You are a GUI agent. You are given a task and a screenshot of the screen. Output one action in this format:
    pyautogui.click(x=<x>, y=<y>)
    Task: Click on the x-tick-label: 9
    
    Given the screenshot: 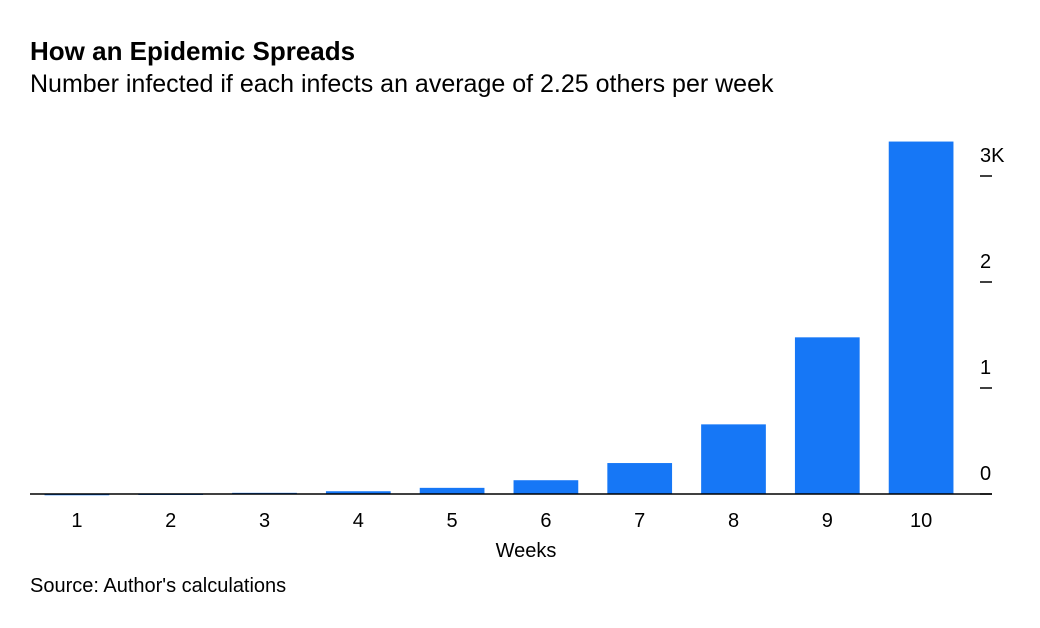 What is the action you would take?
    pyautogui.click(x=827, y=521)
    